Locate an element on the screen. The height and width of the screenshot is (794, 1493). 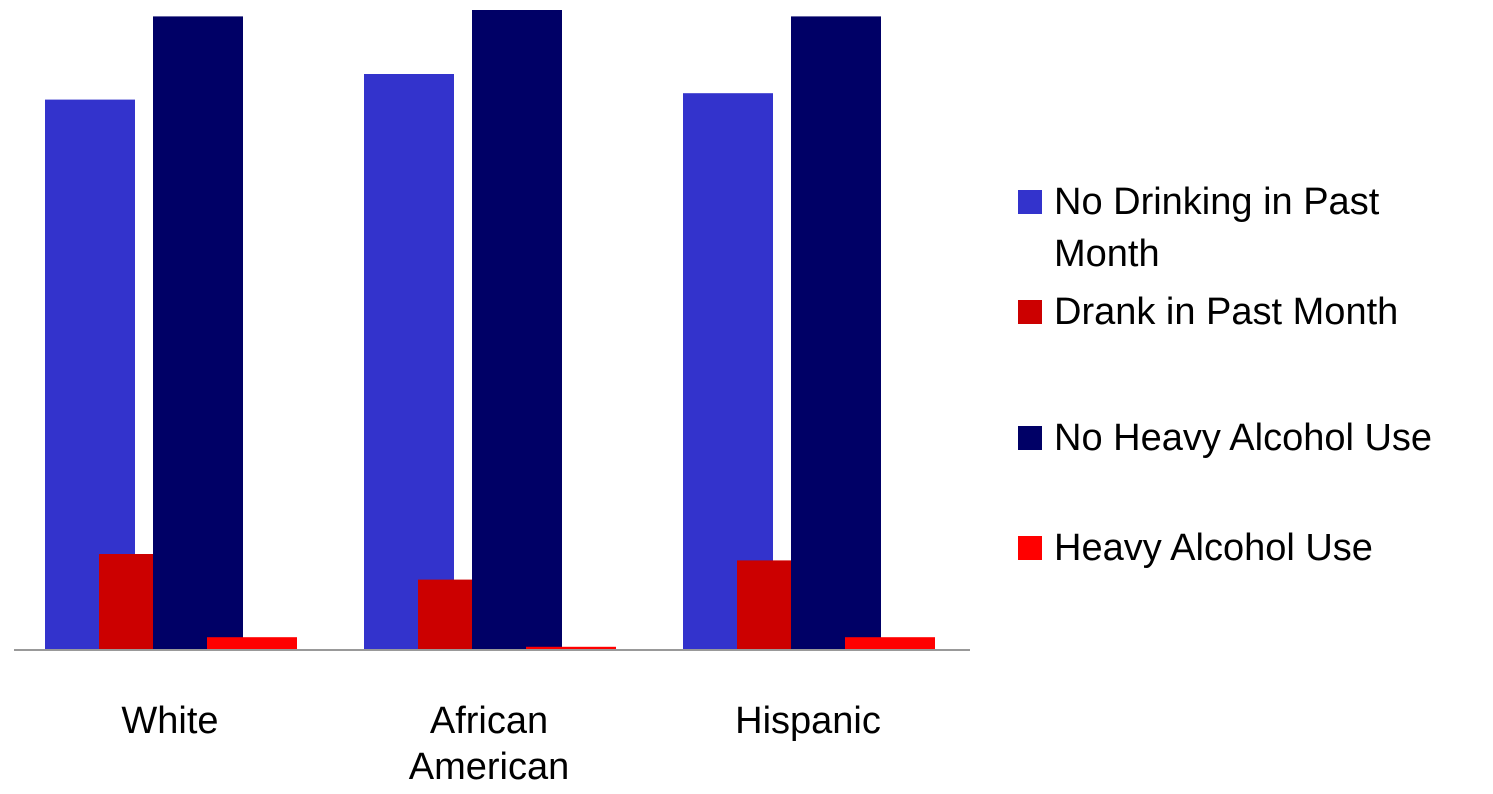
bar-drank-in-past-month-african-american is located at coordinates (445, 614).